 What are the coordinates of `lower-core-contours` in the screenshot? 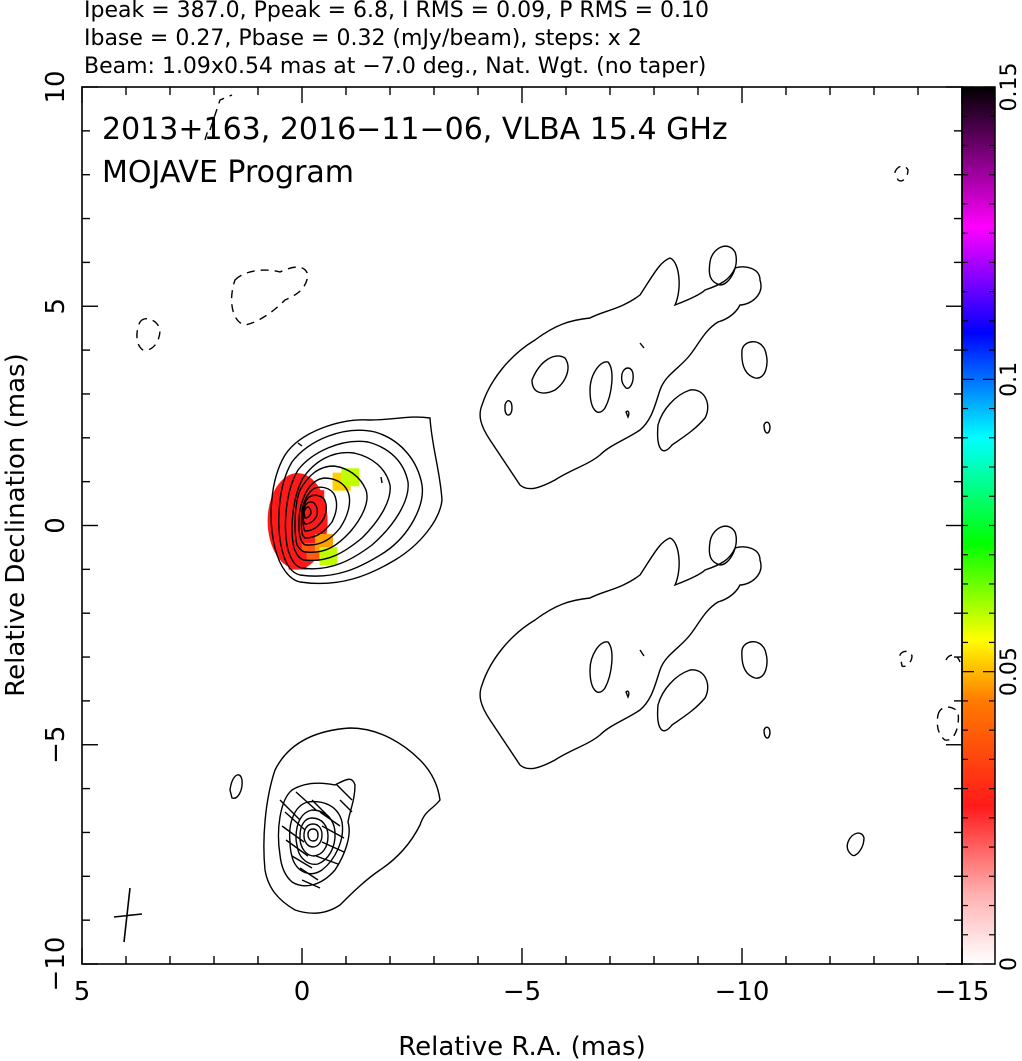 It's located at (547, 820).